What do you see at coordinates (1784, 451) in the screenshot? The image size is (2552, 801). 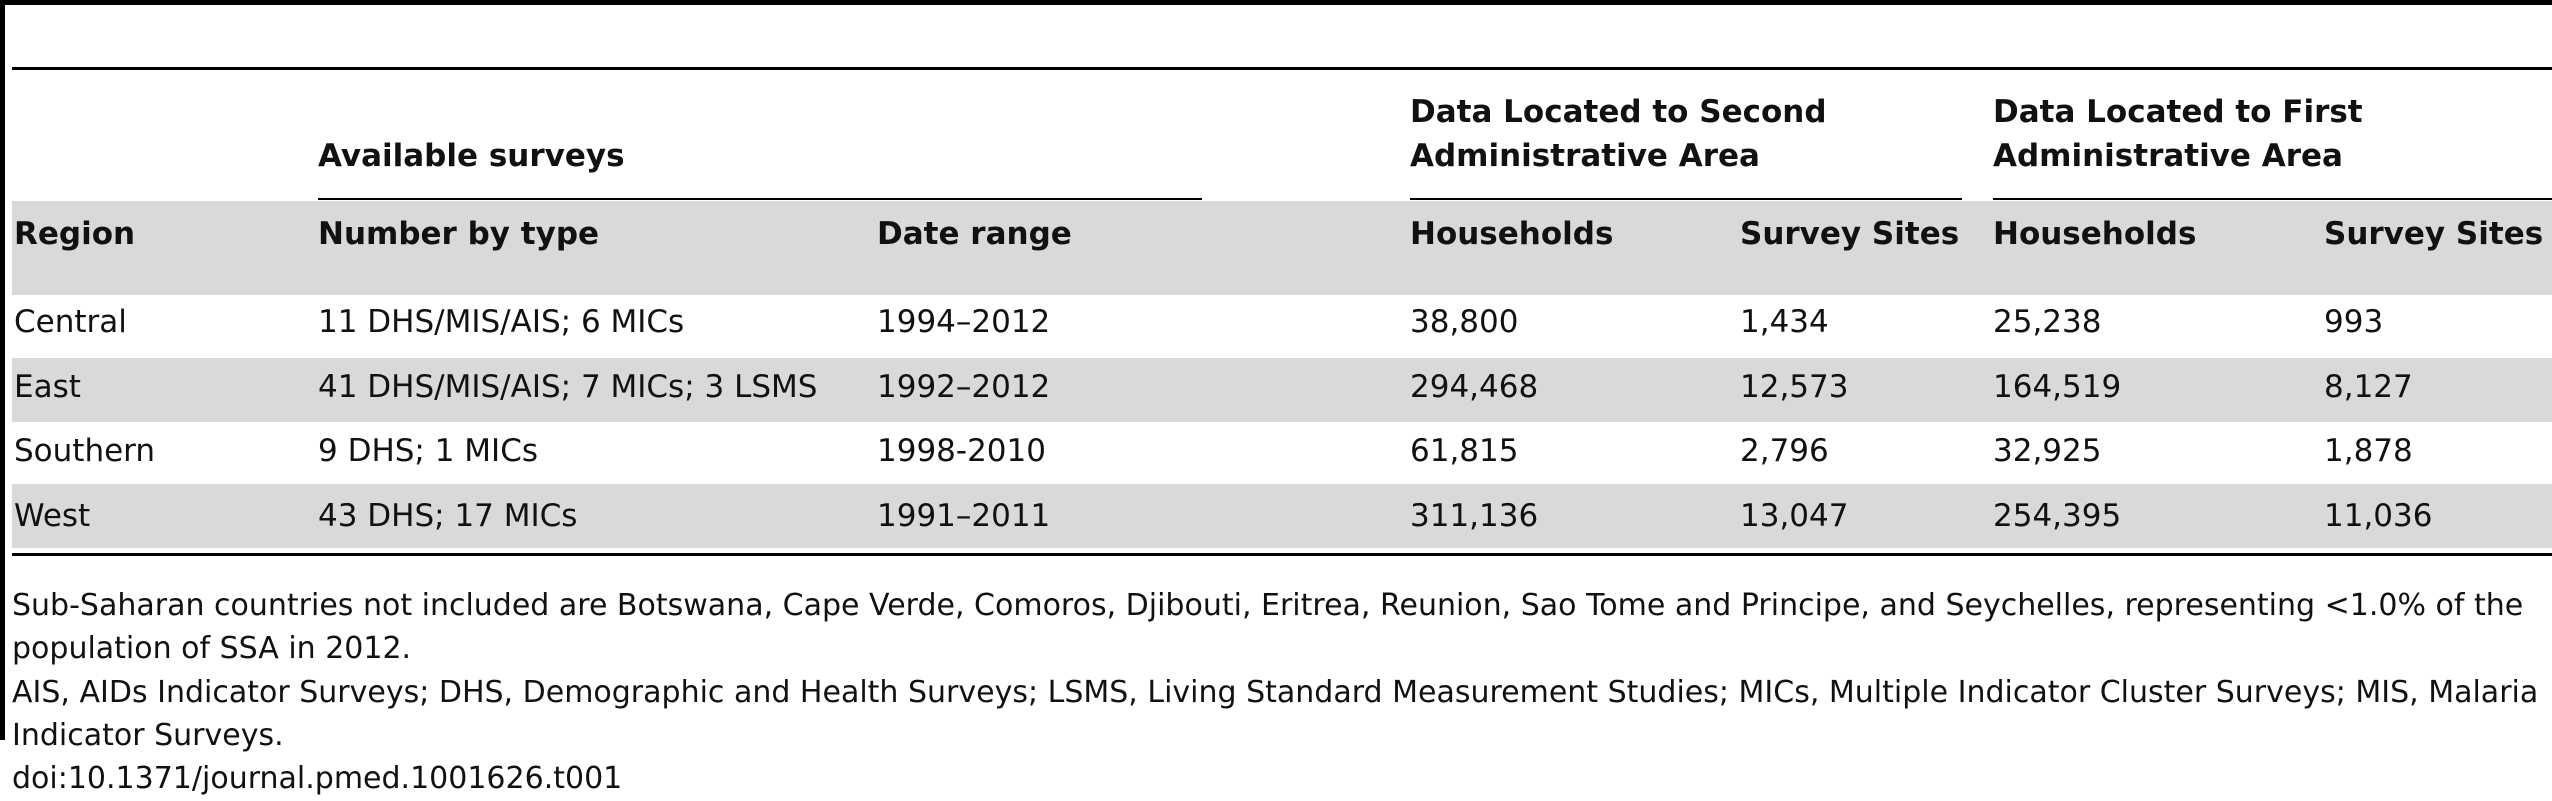 I see `table-cell: 2,796` at bounding box center [1784, 451].